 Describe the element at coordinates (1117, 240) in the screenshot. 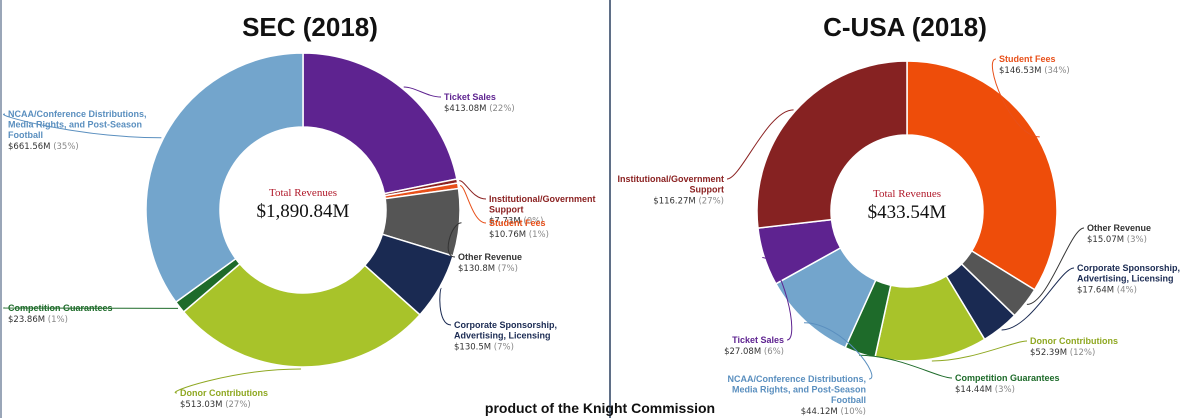

I see `slice-value-other-revenue: $15.07M (3%)` at that location.